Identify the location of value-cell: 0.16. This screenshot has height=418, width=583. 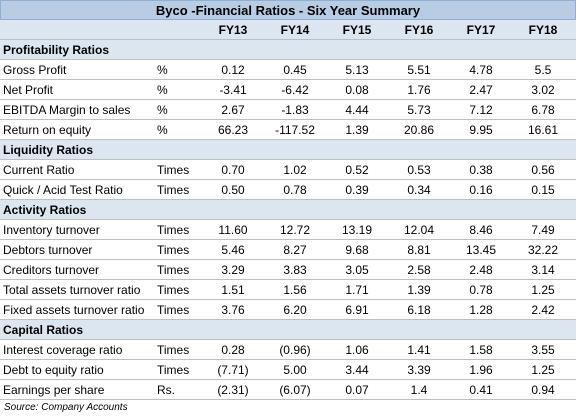
(481, 190).